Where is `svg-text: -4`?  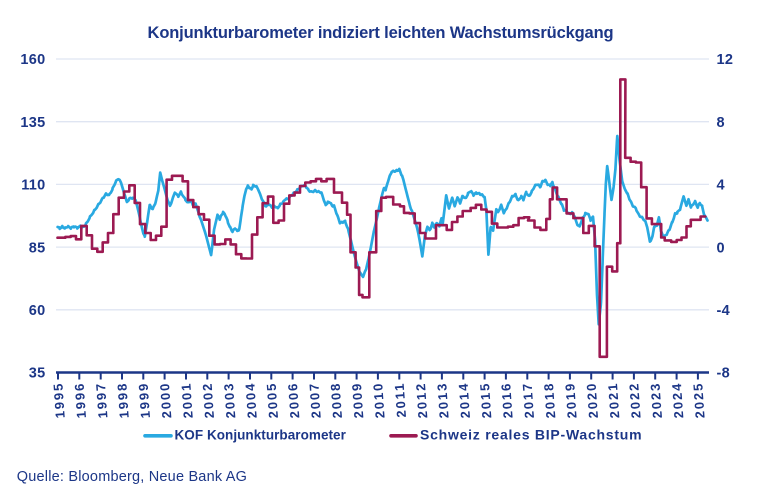
svg-text: -4 is located at coordinates (724, 311).